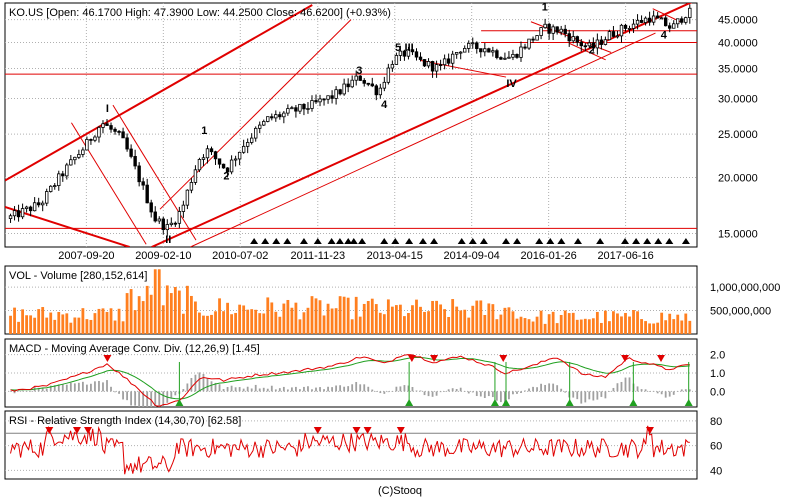  Describe the element at coordinates (240, 256) in the screenshot. I see `date-tick-label: 2010-07-02` at that location.